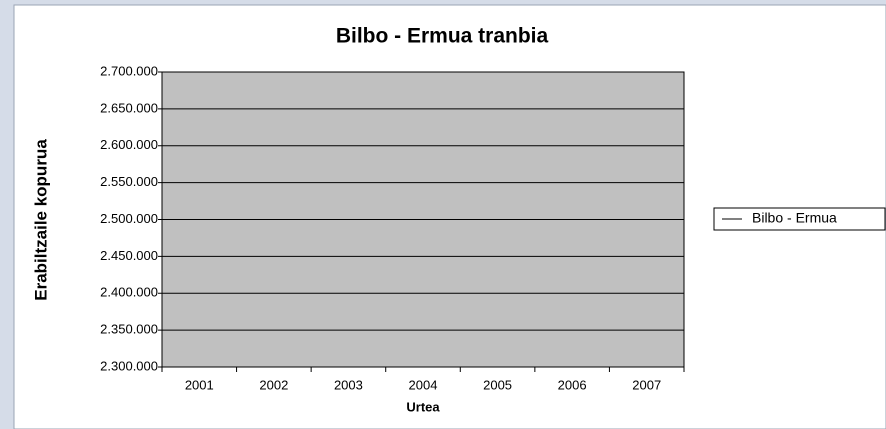 Image resolution: width=886 pixels, height=429 pixels. Describe the element at coordinates (348, 384) in the screenshot. I see `x-tick-label: 2003` at that location.